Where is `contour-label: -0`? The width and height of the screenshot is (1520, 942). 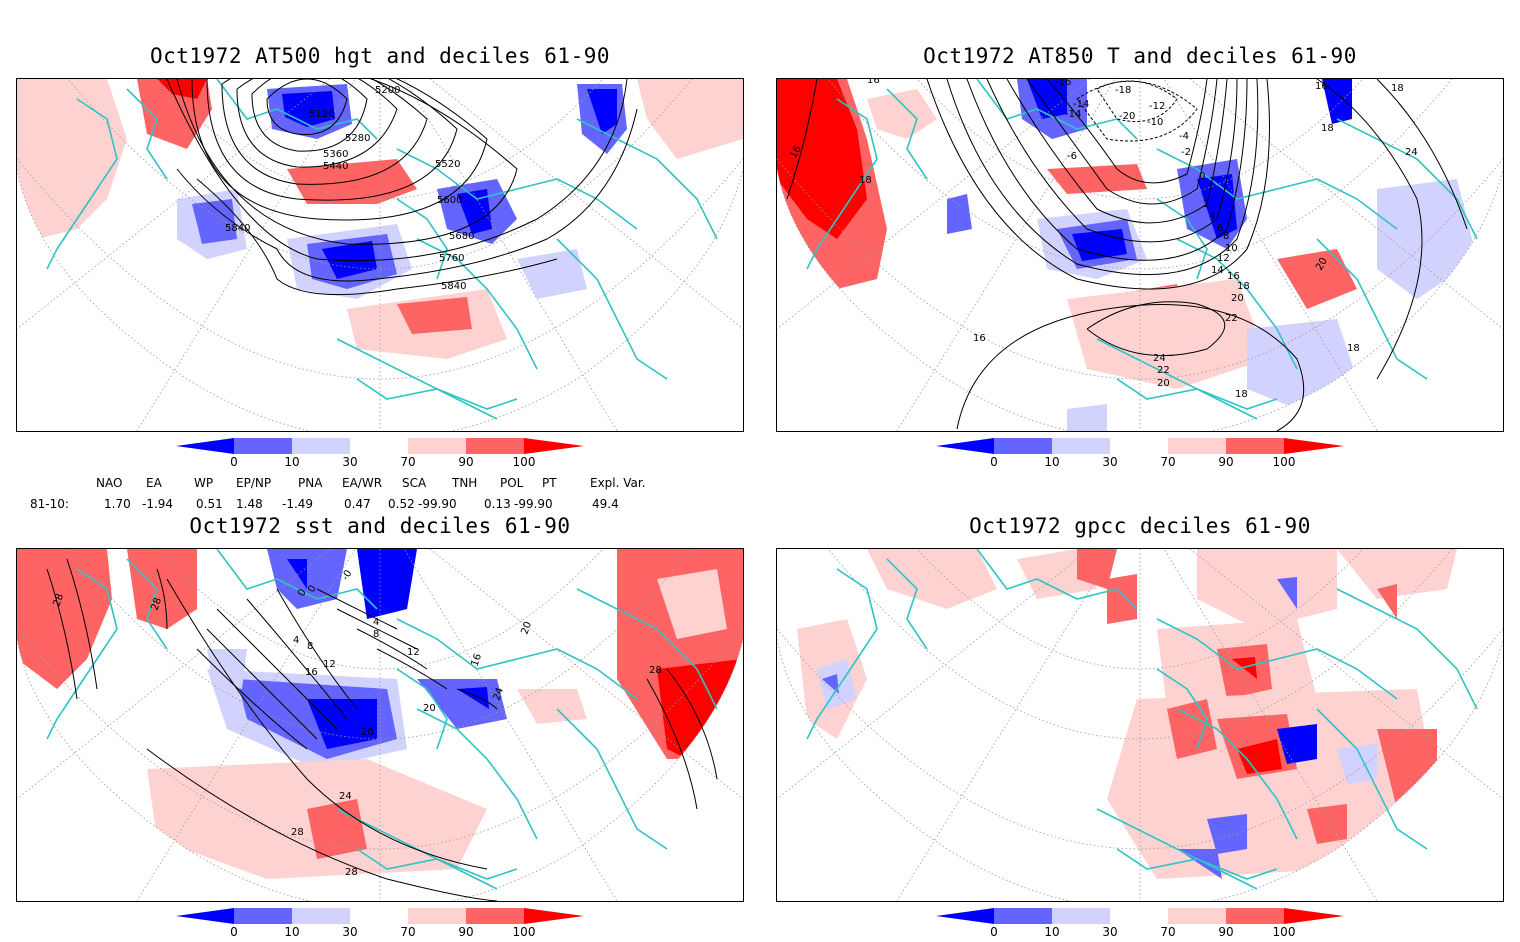
contour-label: -0 is located at coordinates (347, 575).